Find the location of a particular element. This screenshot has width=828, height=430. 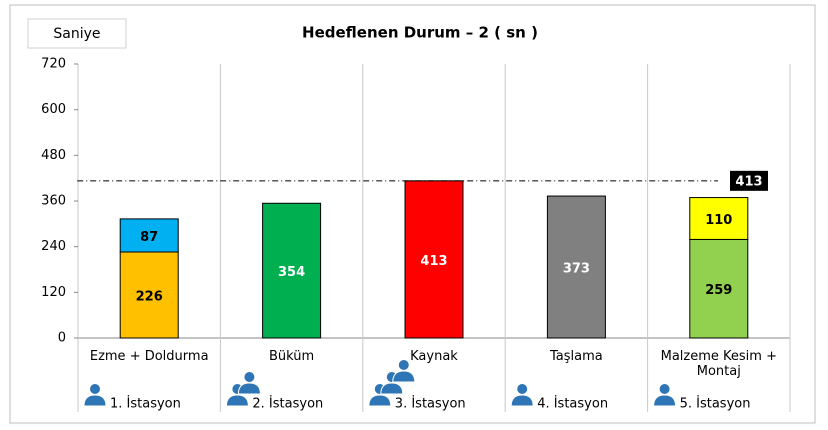

y-tick-label: 360 is located at coordinates (53, 201).